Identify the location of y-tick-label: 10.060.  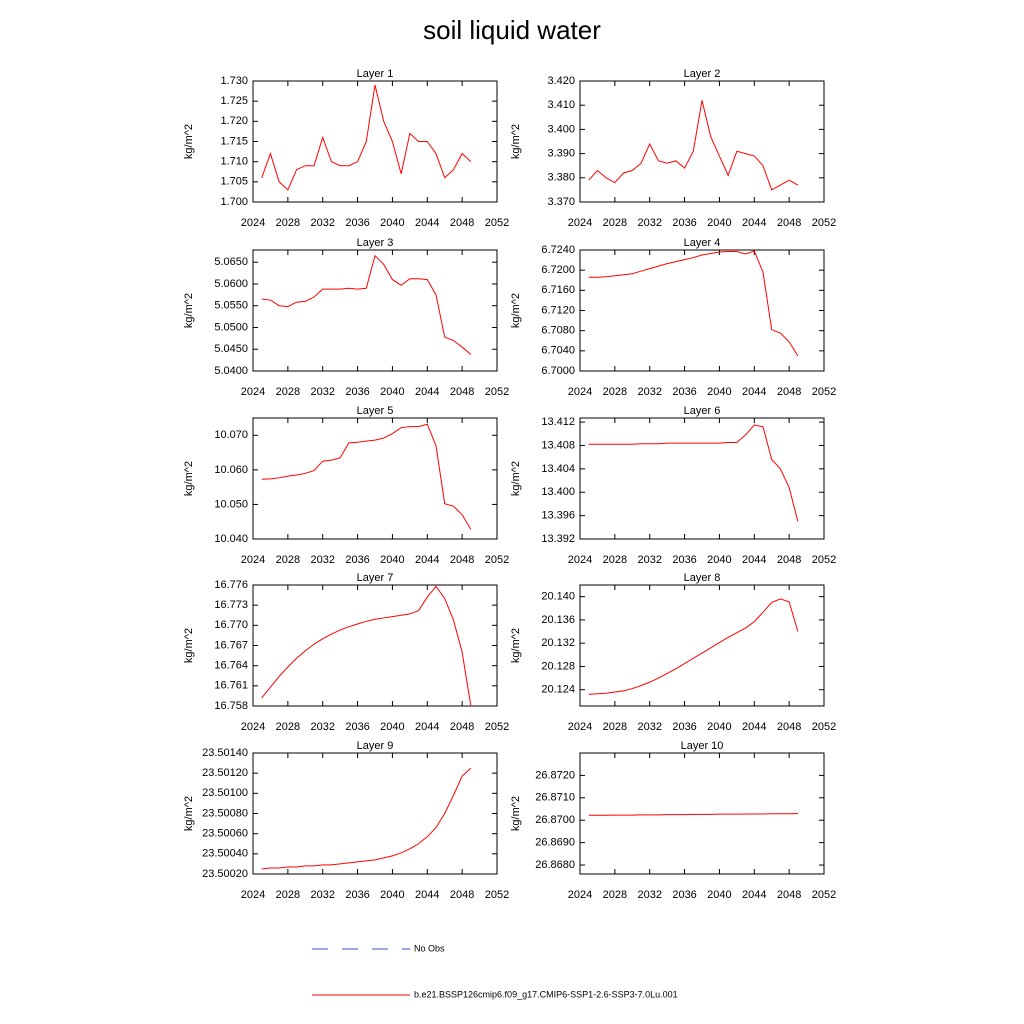
(231, 470).